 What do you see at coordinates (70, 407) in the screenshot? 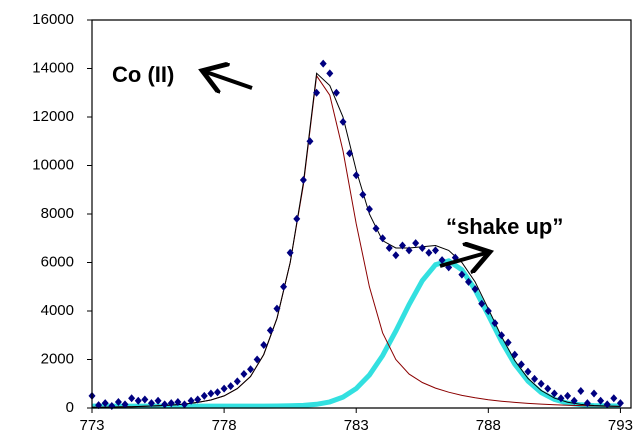
I see `y-tick-label: 0` at bounding box center [70, 407].